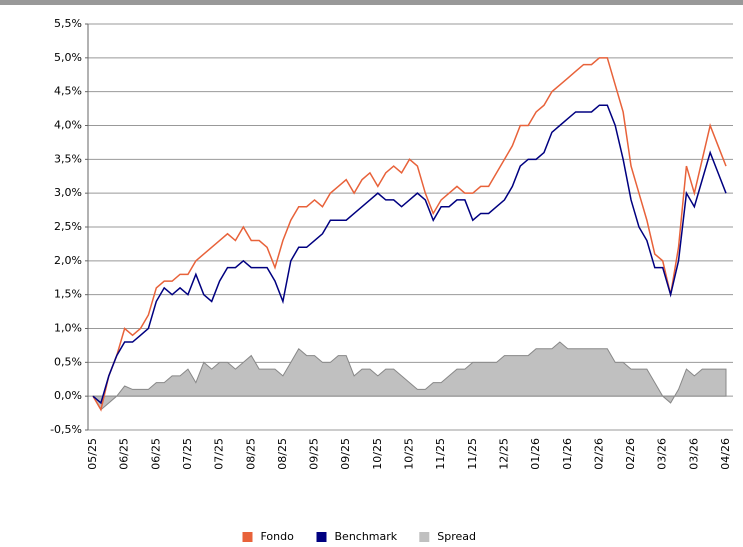 The height and width of the screenshot is (547, 743). I want to click on y-tick-label: 1,0%, so click(68, 328).